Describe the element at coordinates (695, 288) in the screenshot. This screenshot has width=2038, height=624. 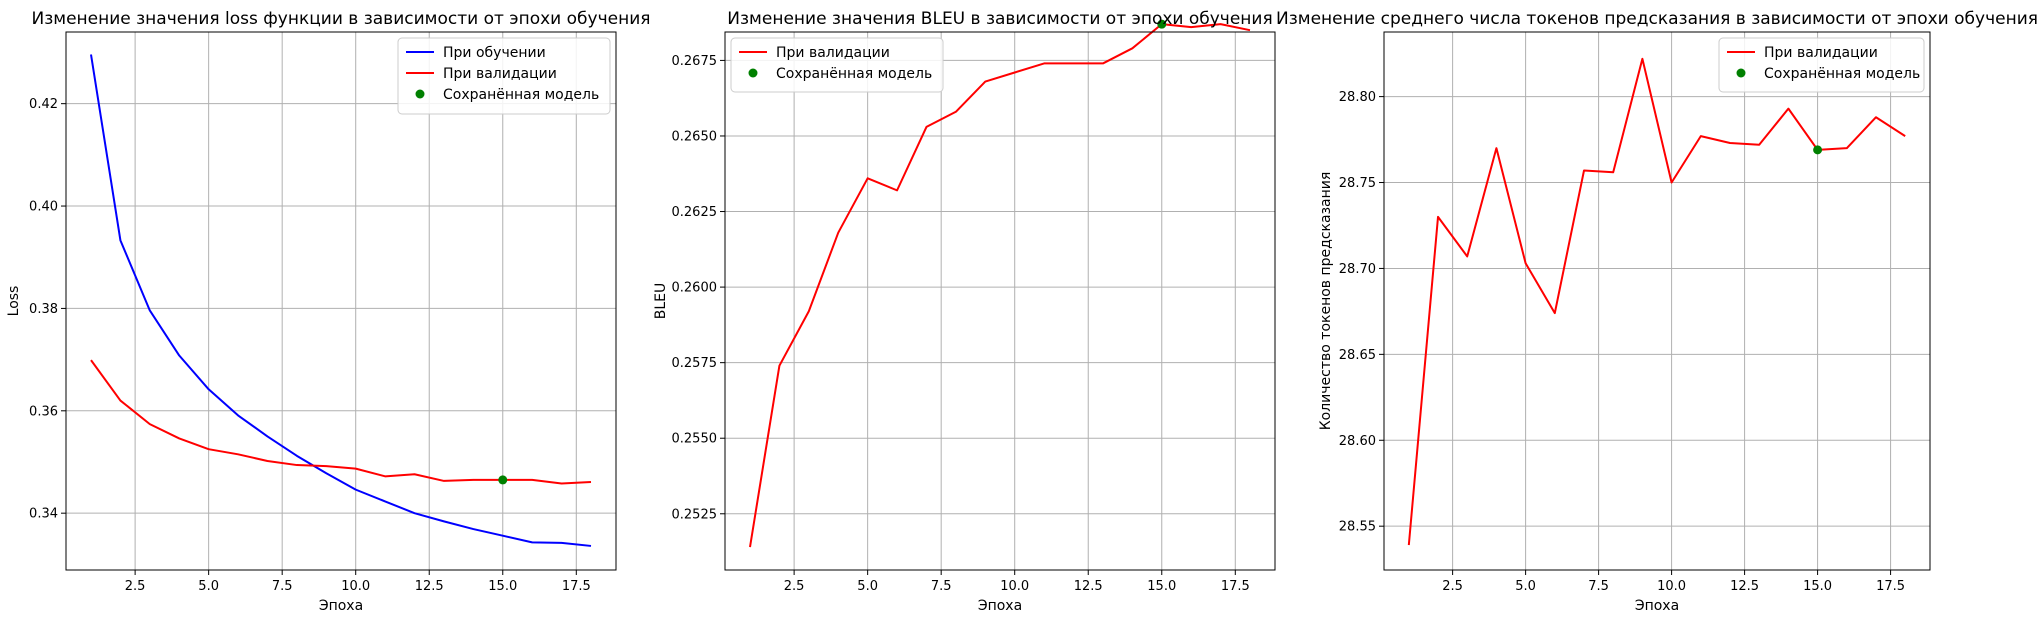
I see `y-tick-label: 0.2600` at that location.